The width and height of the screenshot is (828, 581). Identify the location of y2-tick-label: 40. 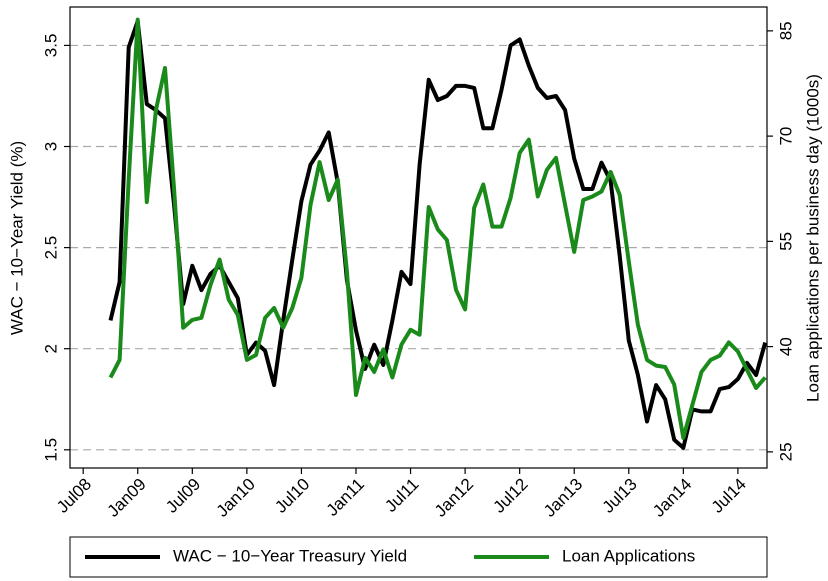
(785, 346).